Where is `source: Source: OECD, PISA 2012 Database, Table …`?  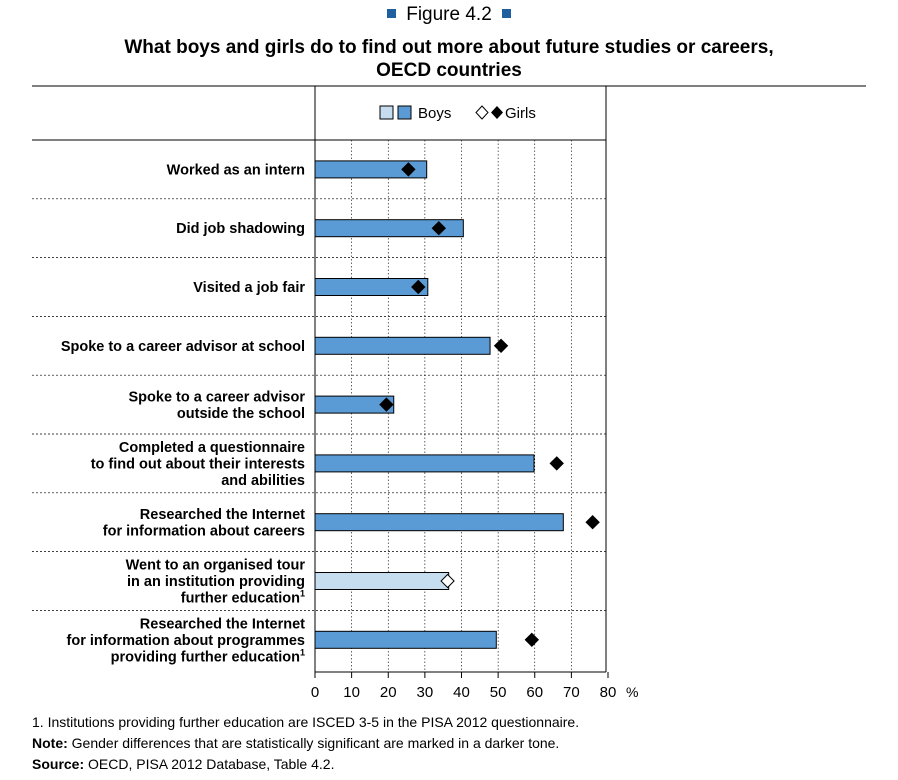 source: Source: OECD, PISA 2012 Database, Table … is located at coordinates (305, 764).